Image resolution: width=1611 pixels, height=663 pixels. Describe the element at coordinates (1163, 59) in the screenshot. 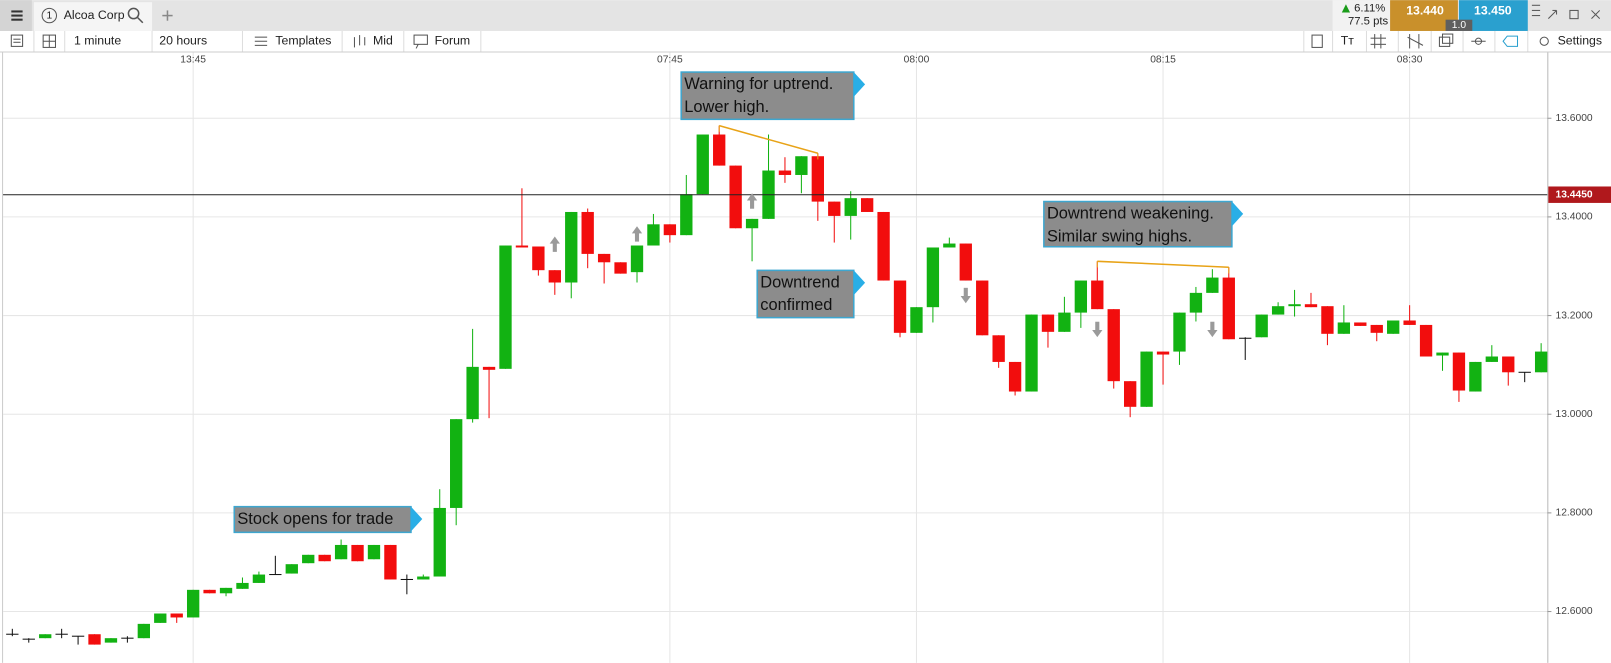

I see `x-tick-label: 08:15` at that location.